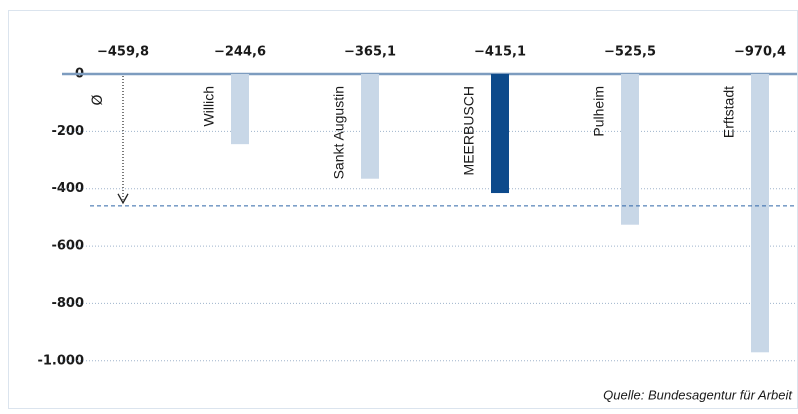  I want to click on value-label: −970,4, so click(760, 52).